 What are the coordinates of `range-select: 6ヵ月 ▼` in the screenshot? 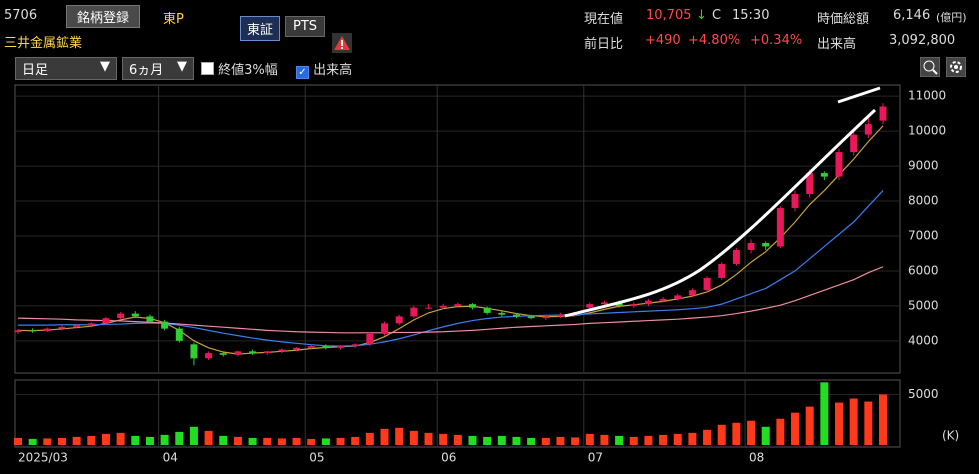 It's located at (158, 68).